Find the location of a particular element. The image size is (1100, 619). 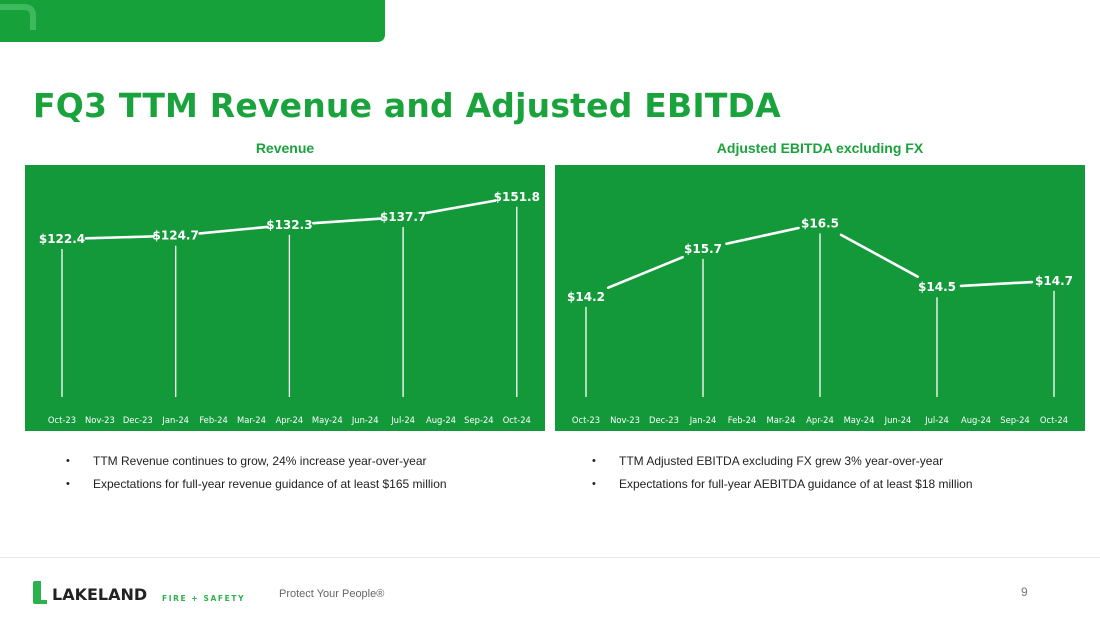

corner-leaf-icon is located at coordinates (18, 17).